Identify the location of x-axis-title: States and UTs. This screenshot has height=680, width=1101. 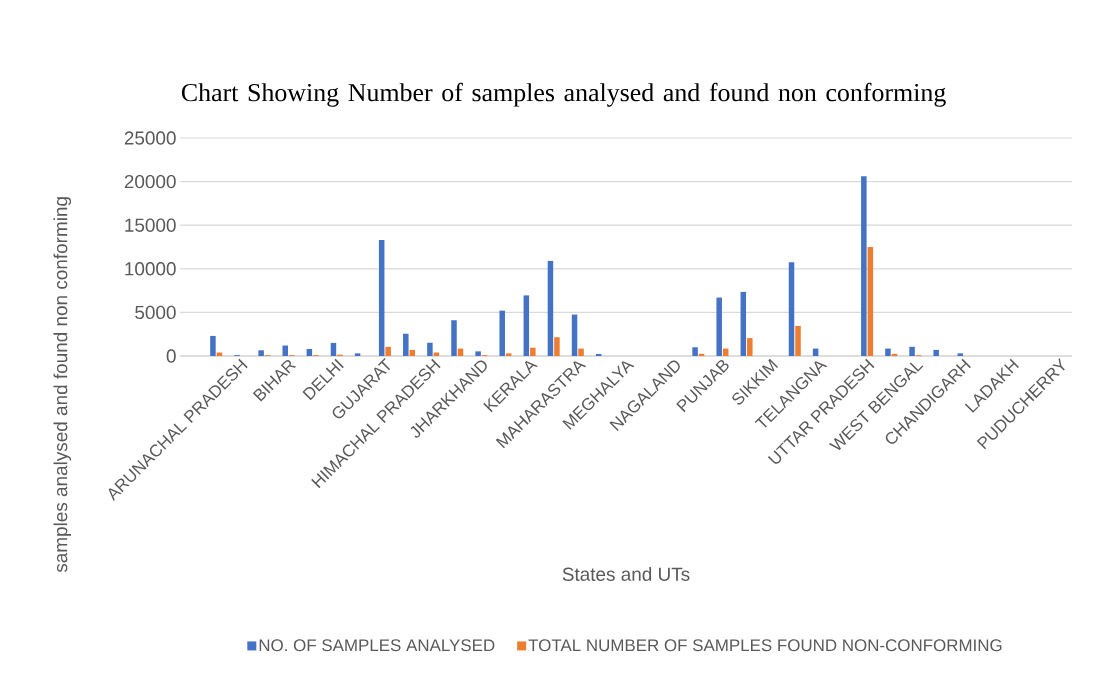
(626, 574).